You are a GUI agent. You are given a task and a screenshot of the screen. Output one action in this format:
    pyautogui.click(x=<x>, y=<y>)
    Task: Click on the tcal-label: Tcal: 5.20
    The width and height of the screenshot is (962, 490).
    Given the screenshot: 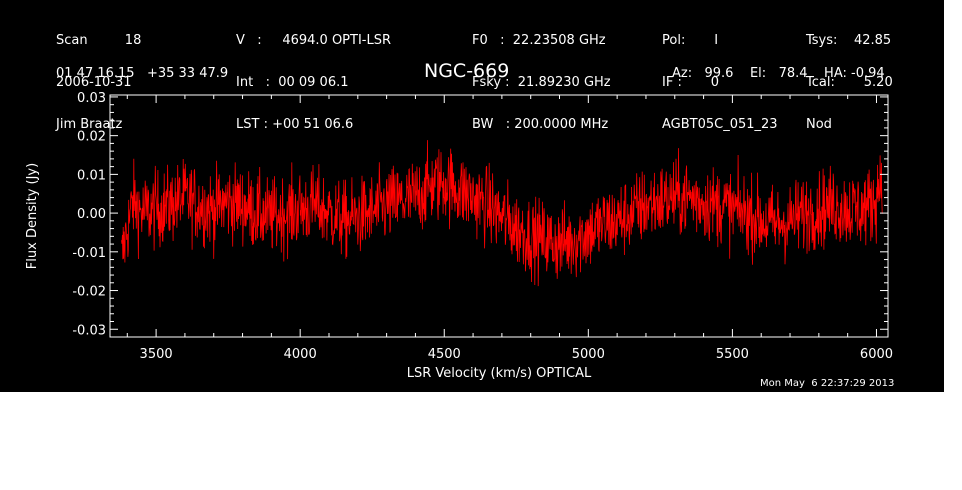 What is the action you would take?
    pyautogui.click(x=849, y=82)
    